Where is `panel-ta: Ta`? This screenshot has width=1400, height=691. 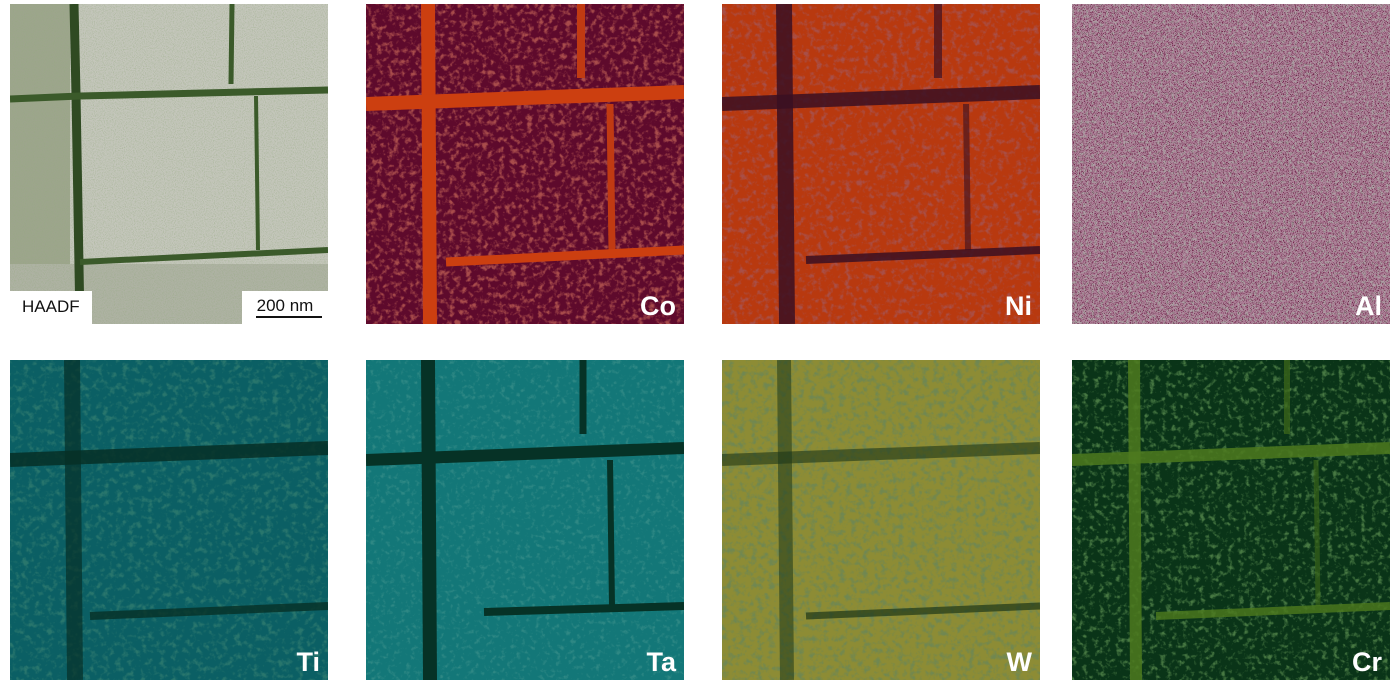
panel-ta: Ta is located at coordinates (525, 520).